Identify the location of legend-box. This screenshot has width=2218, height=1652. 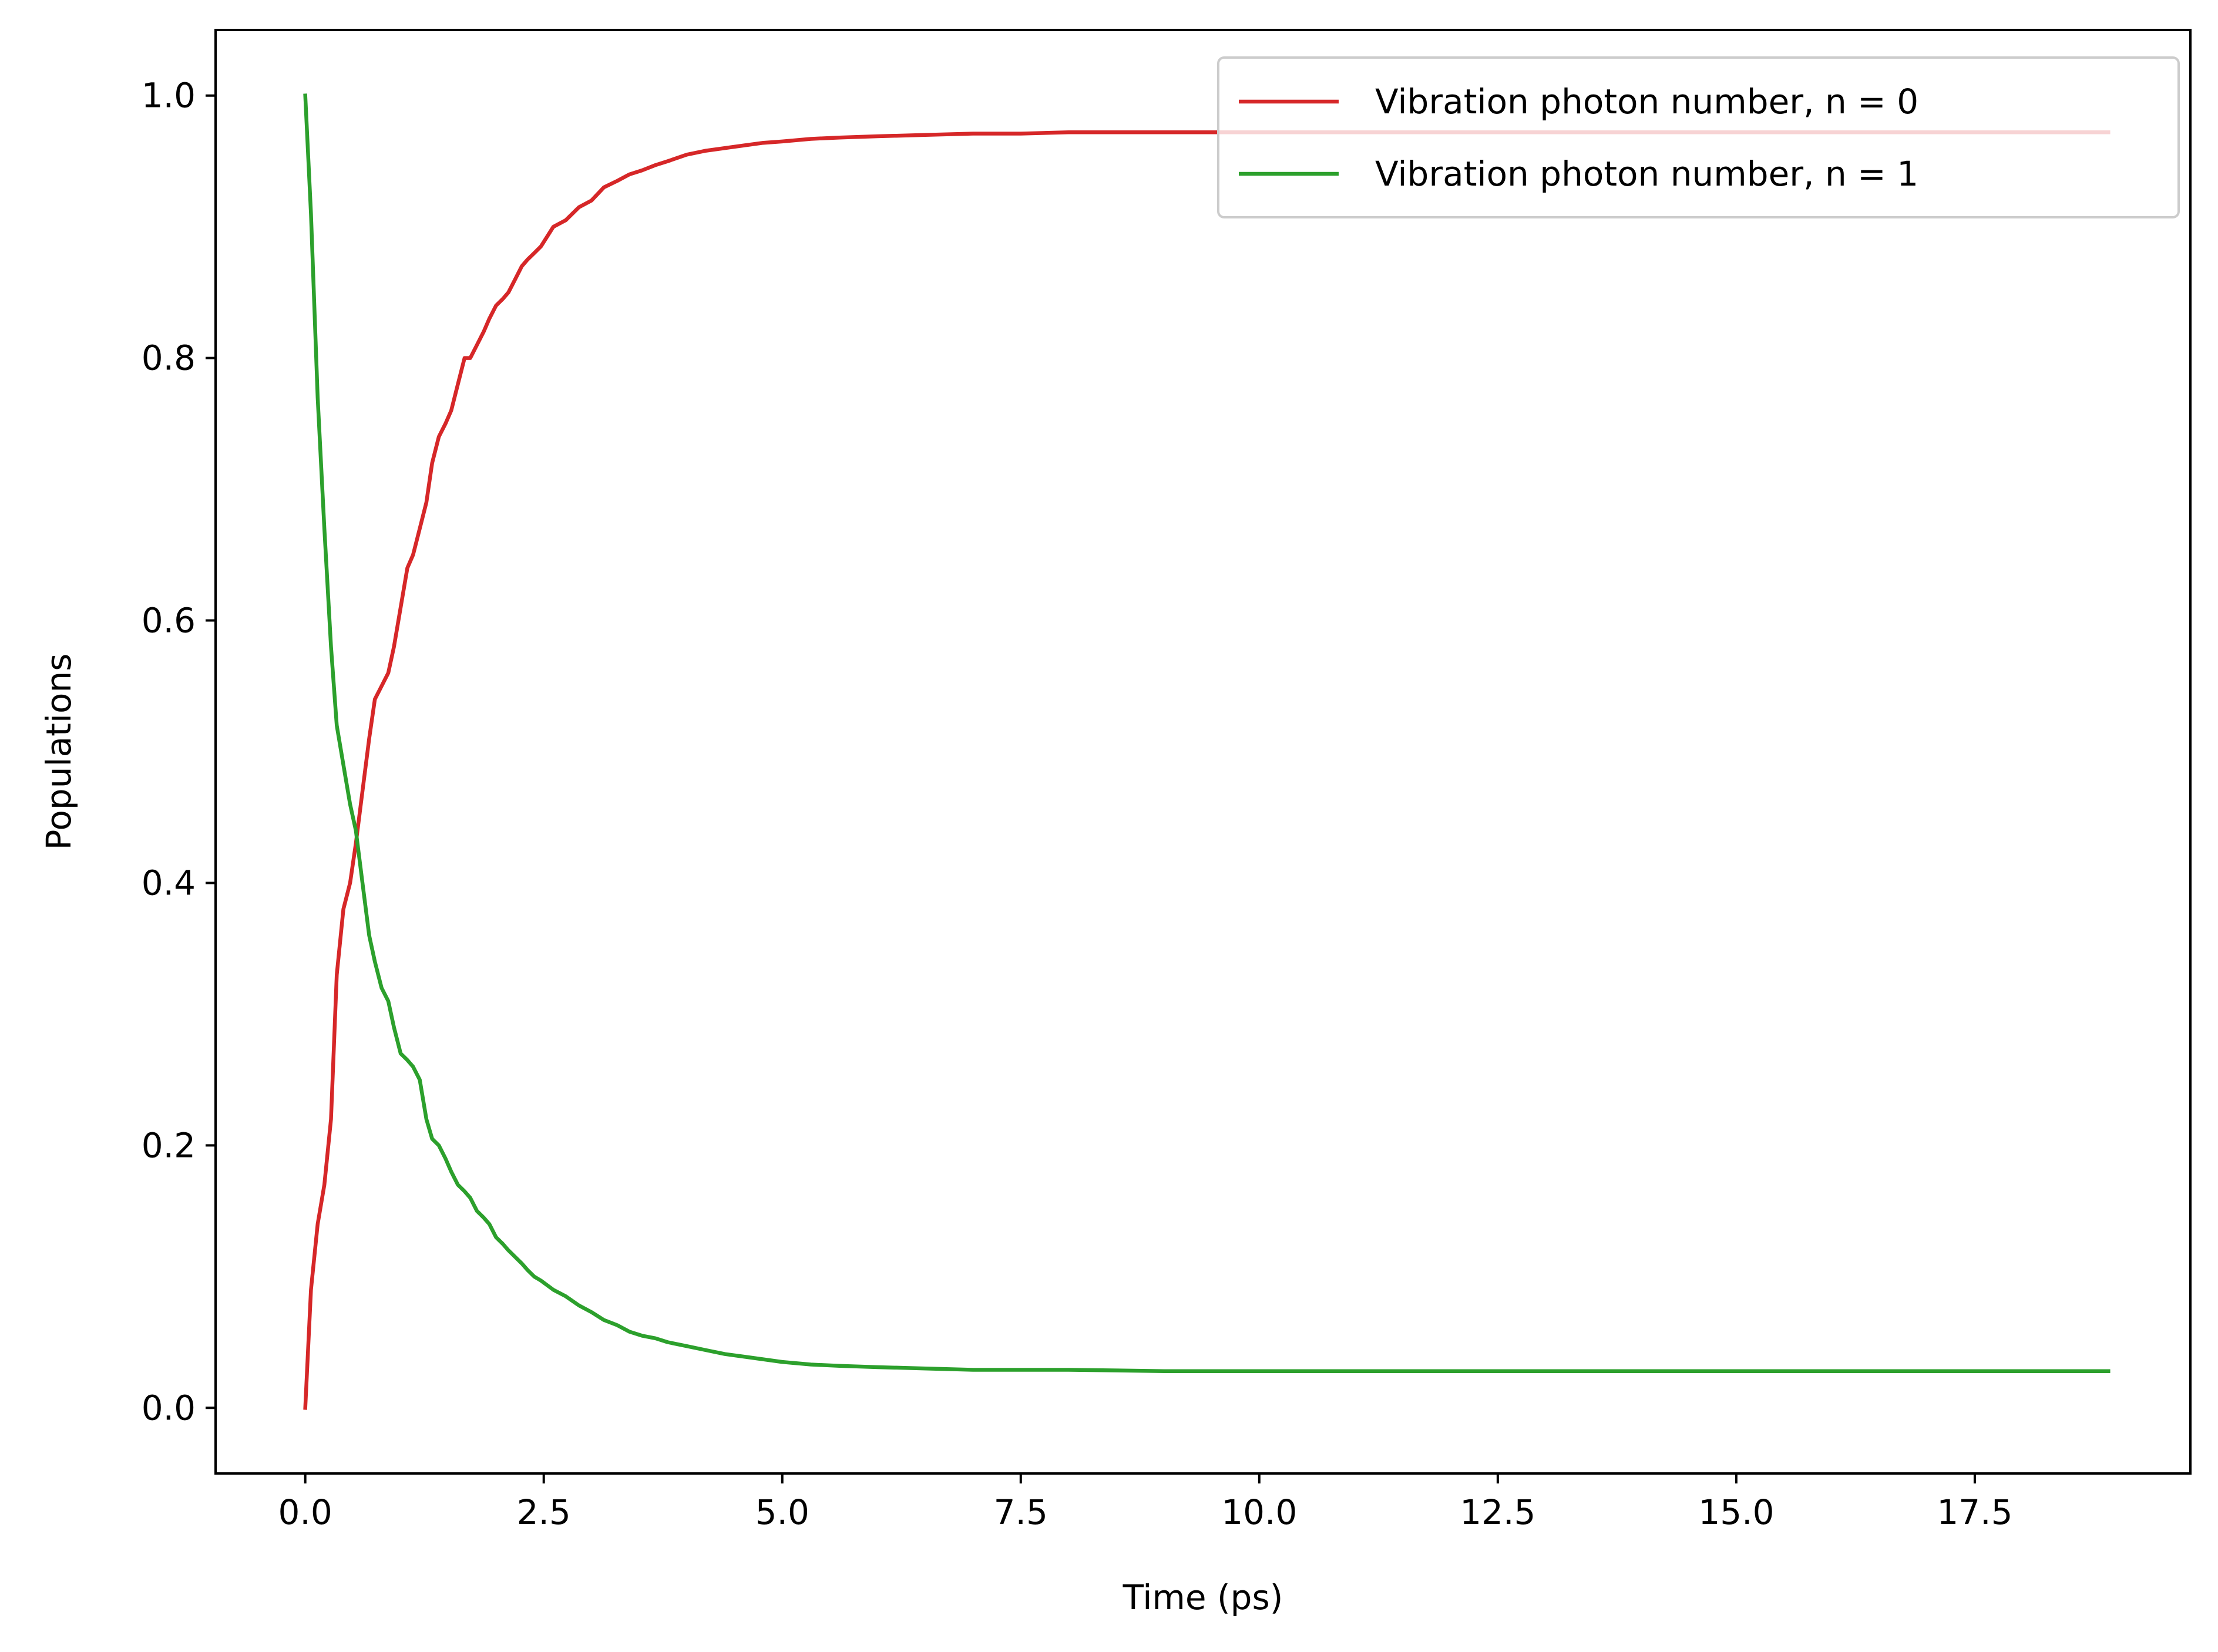
(1698, 137).